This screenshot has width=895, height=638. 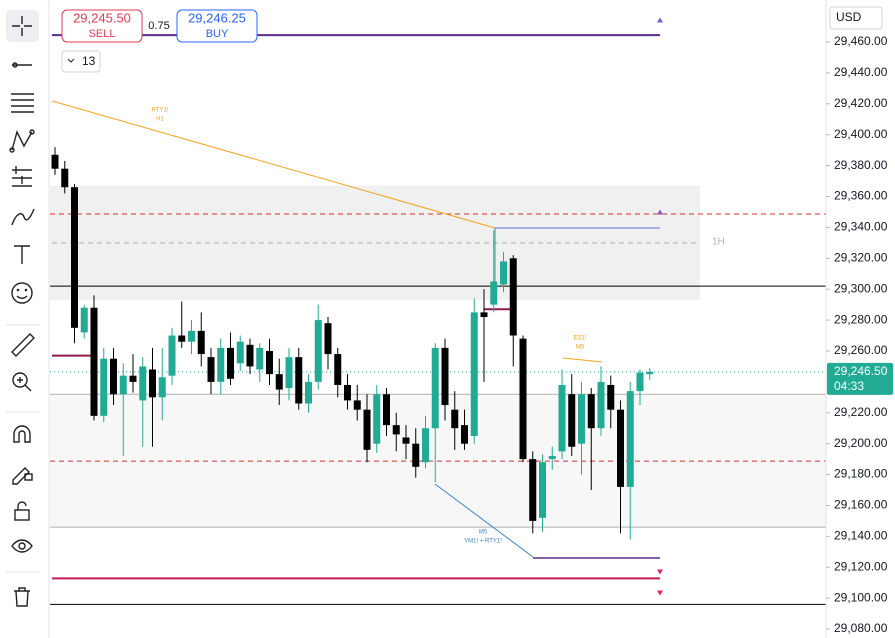 I want to click on y-tick-label: 29,080.00, so click(x=861, y=628).